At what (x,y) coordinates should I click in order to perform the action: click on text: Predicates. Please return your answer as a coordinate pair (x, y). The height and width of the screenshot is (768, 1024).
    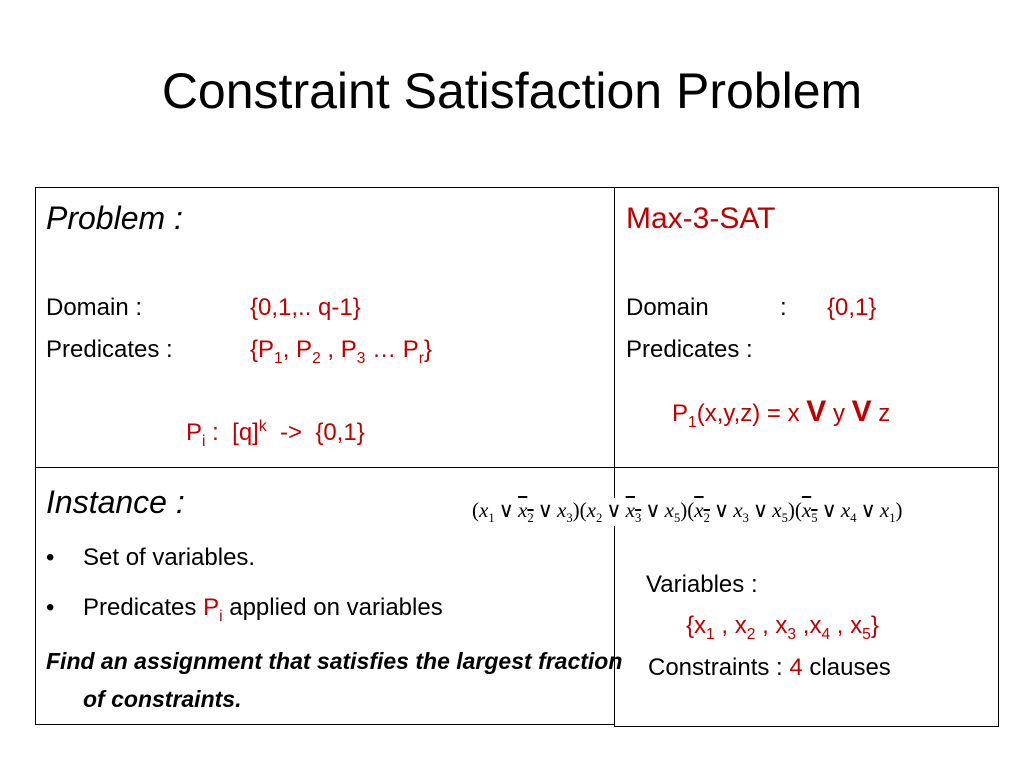
    Looking at the image, I should click on (143, 607).